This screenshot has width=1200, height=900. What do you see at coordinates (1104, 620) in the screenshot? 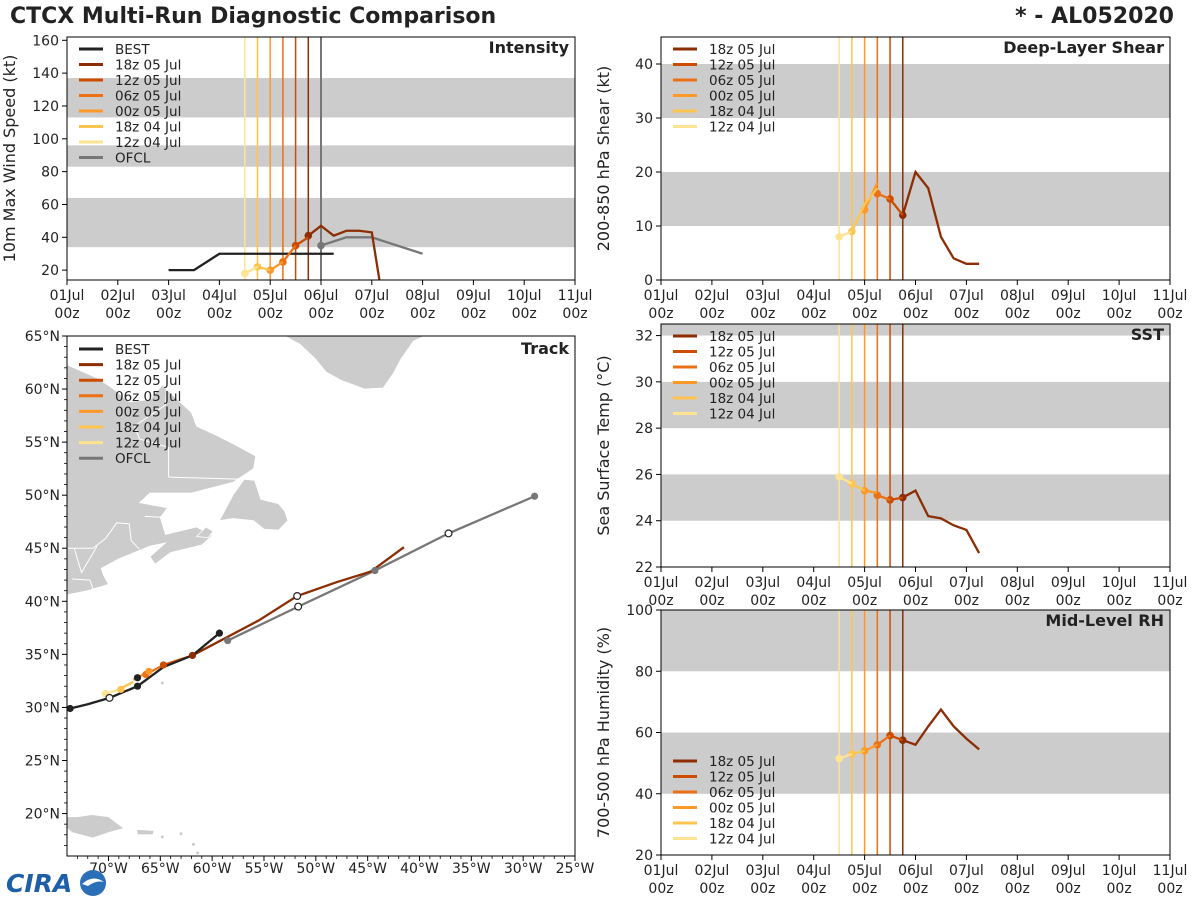
I see `panel-title: Mid-Level RH` at bounding box center [1104, 620].